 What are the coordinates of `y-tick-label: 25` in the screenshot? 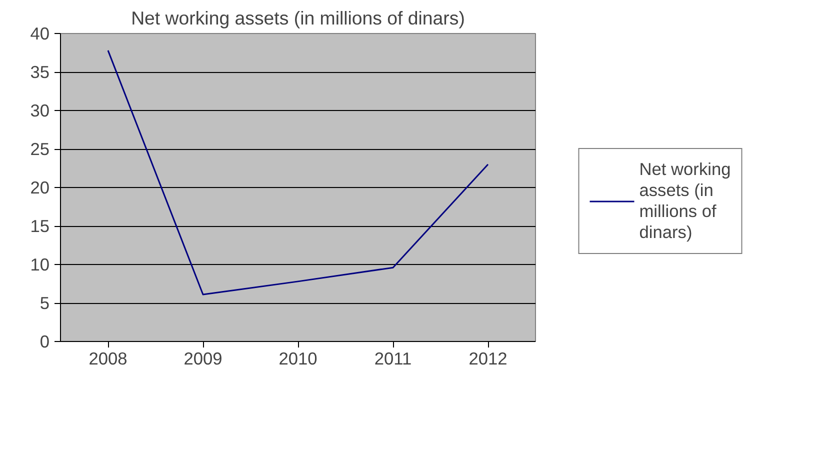 It's located at (40, 149).